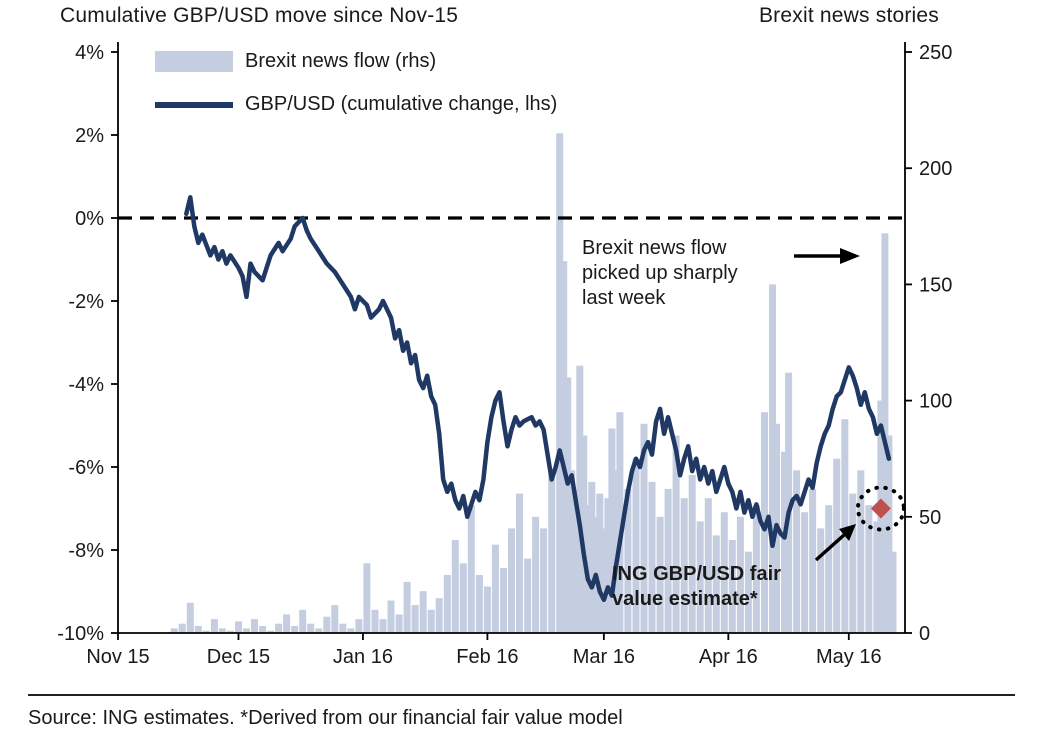 The height and width of the screenshot is (741, 1043). I want to click on gbpusd-swatch-icon, so click(194, 104).